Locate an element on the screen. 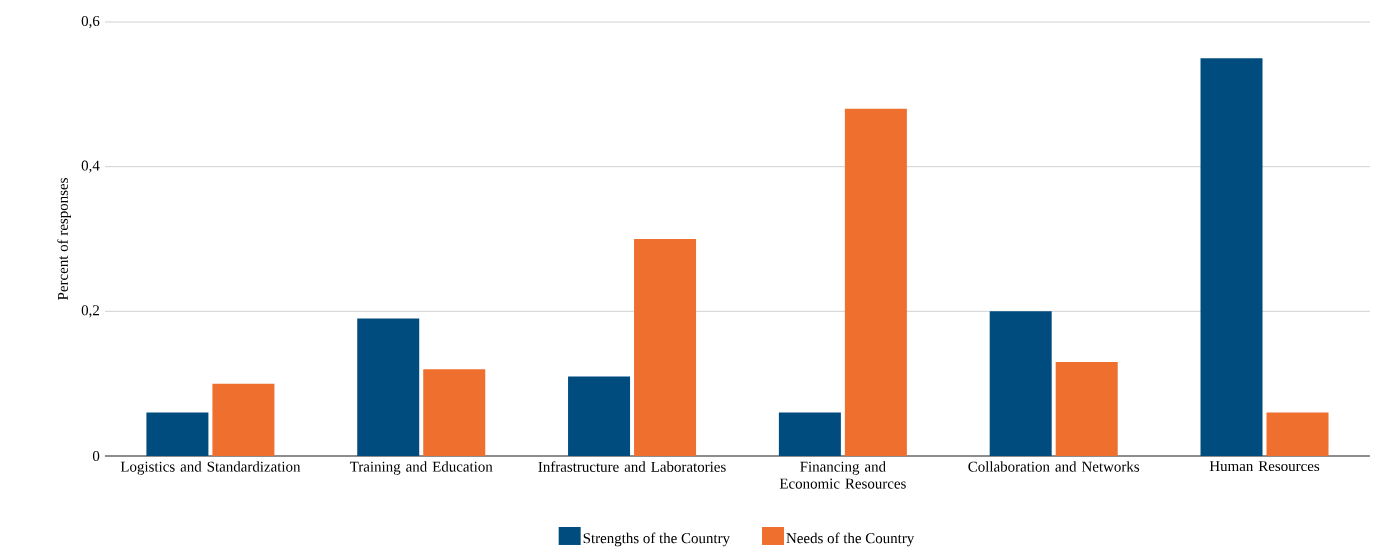  y-axis-title: Percent of responses is located at coordinates (64, 239).